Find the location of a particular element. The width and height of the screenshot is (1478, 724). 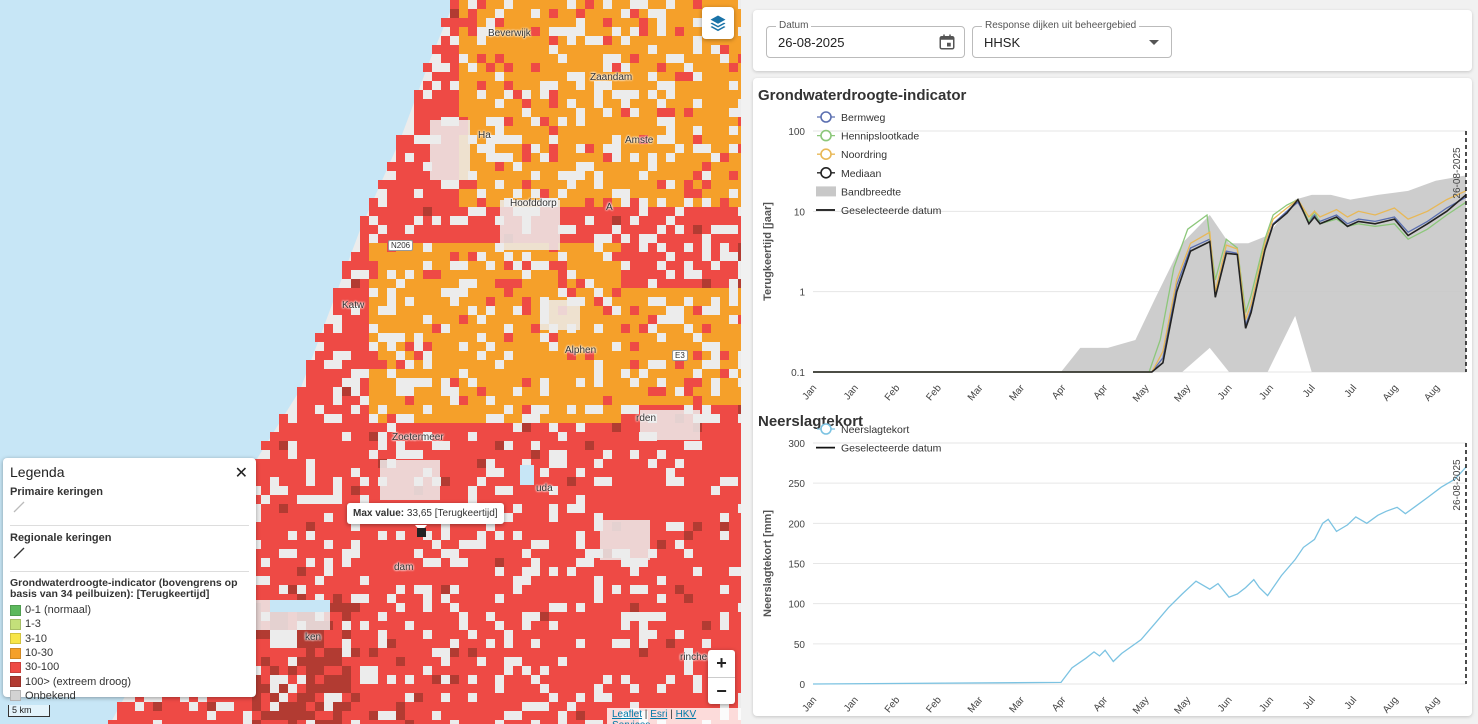

dijken-label: Response dijken uit beheergebied is located at coordinates (1061, 25).